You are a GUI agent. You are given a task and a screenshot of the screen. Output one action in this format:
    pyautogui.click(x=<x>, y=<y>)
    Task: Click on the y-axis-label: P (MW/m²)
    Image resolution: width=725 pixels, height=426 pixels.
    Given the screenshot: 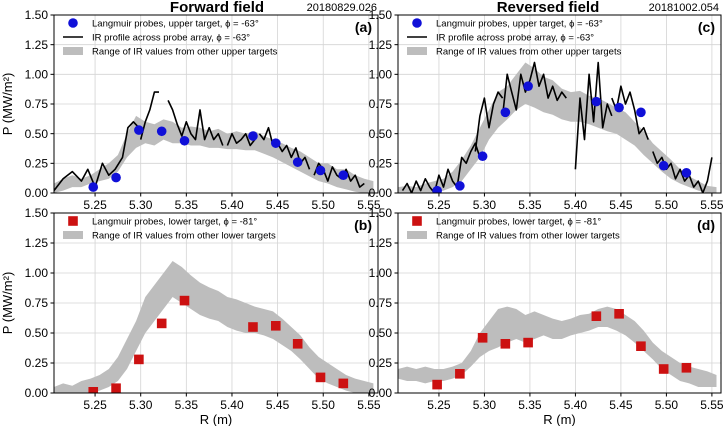 What is the action you would take?
    pyautogui.click(x=7, y=104)
    